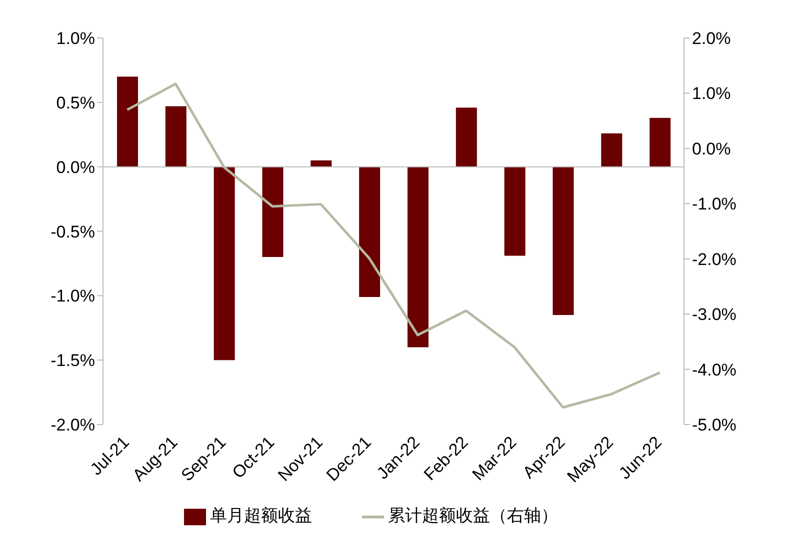  I want to click on y2-tick-label: -5.0%, so click(714, 425).